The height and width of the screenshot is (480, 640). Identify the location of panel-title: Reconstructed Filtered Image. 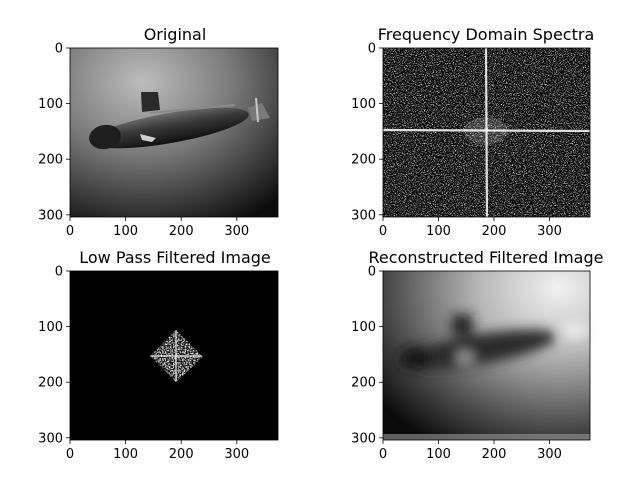
(486, 257).